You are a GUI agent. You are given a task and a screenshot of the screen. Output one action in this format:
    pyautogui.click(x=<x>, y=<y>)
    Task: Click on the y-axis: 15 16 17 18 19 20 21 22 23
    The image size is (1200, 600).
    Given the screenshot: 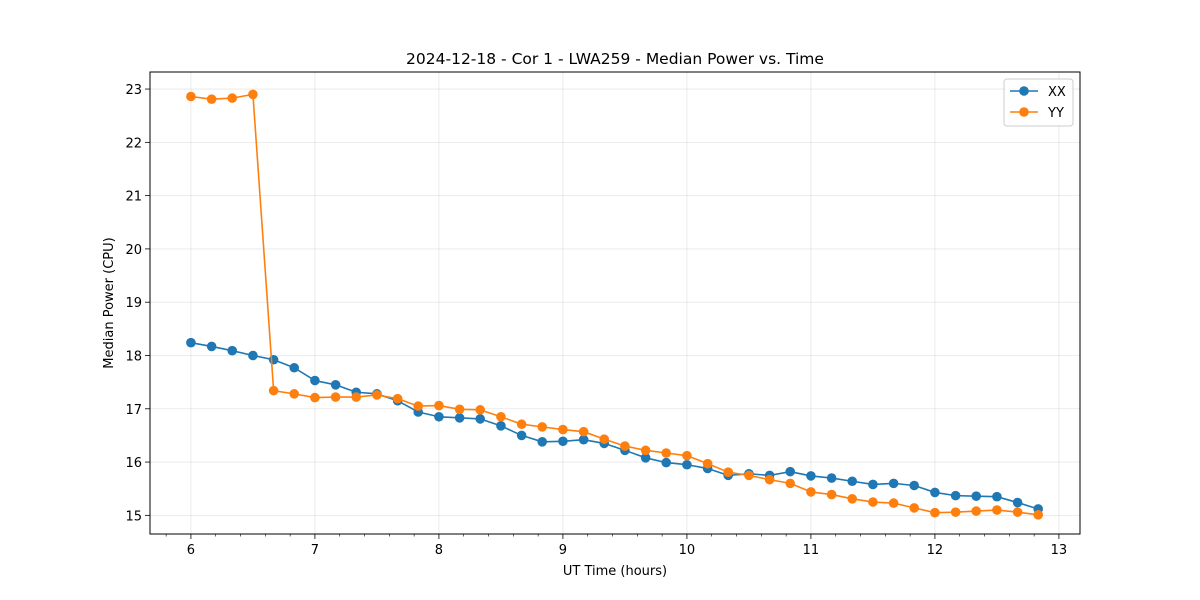 What is the action you would take?
    pyautogui.click(x=137, y=303)
    